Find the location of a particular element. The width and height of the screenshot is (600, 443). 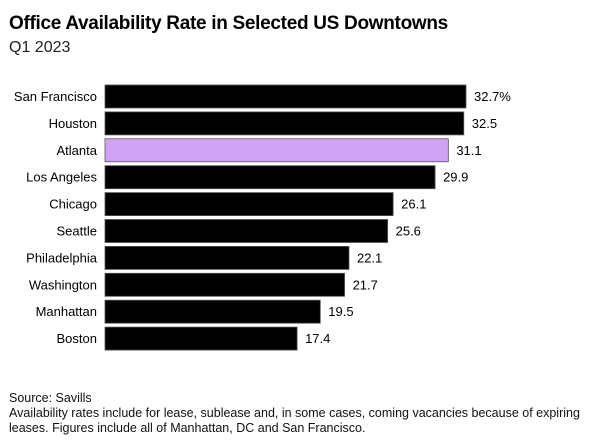

category-label: Chicago is located at coordinates (73, 204).